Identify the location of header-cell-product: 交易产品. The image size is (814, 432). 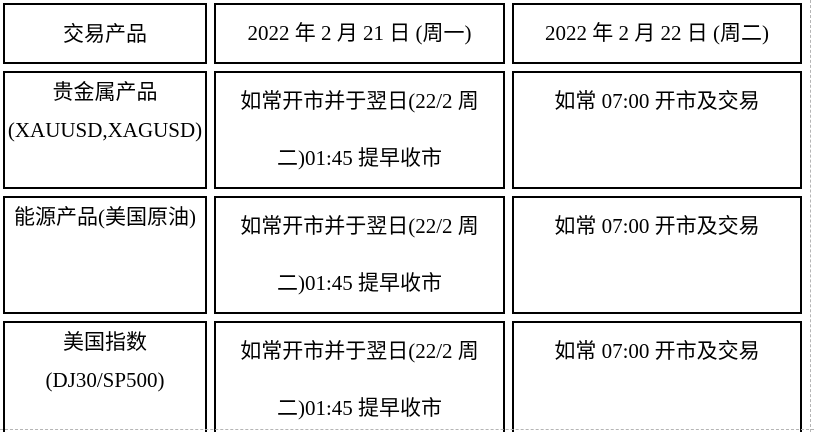
(105, 33).